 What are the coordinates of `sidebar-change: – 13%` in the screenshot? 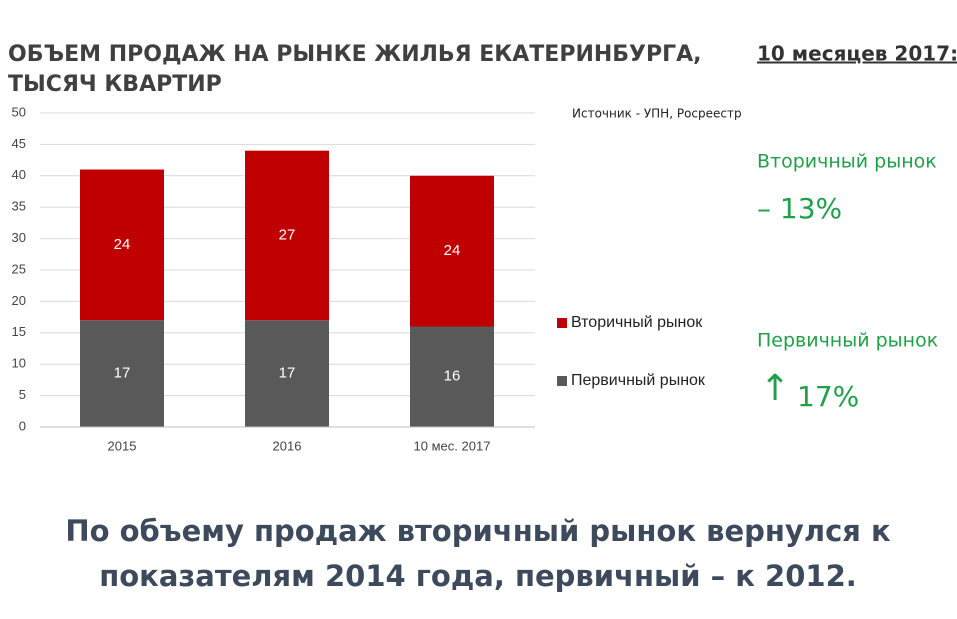 It's located at (799, 208).